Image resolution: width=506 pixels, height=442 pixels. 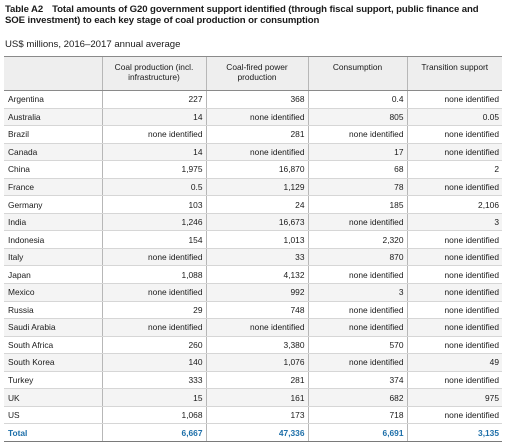 What do you see at coordinates (53, 169) in the screenshot?
I see `country-cell: China` at bounding box center [53, 169].